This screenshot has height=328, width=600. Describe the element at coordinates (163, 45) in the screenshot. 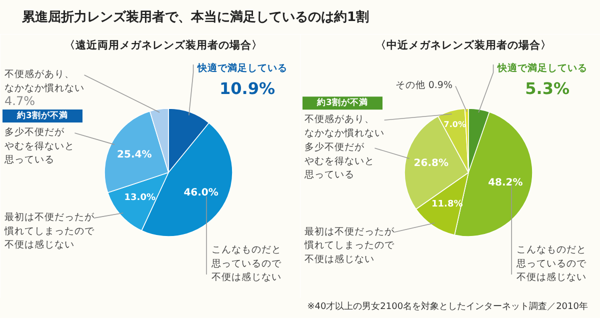

I see `chart-title: 〈遠近両用メガネレンズ装用者の場合〉` at that location.